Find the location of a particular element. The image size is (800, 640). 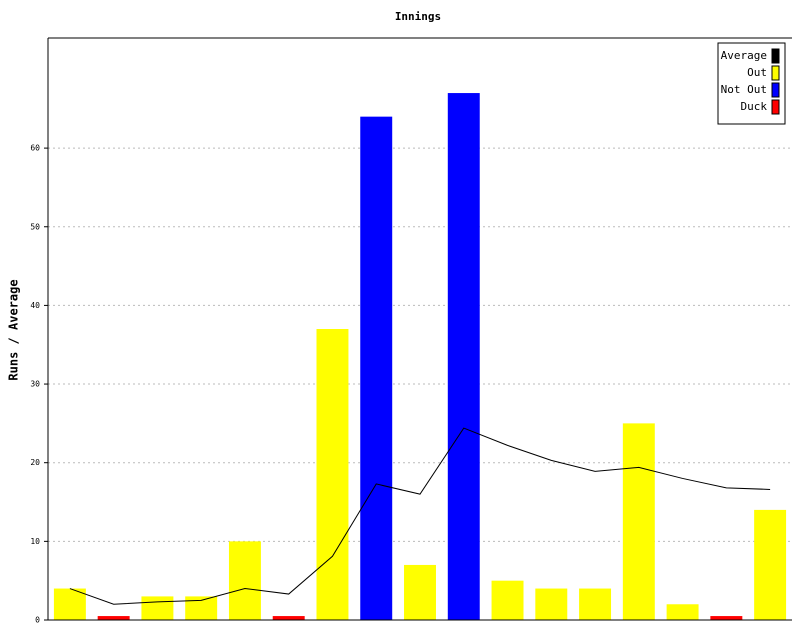

y-tick-label: 10 is located at coordinates (35, 541).